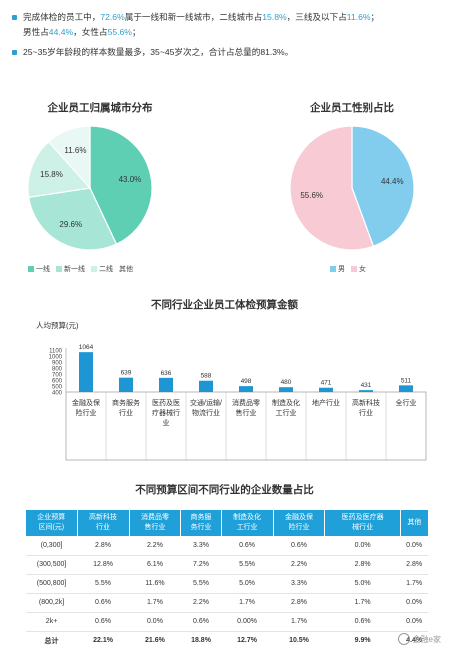  I want to click on bullet-text: ，女性占, so click(90, 32).